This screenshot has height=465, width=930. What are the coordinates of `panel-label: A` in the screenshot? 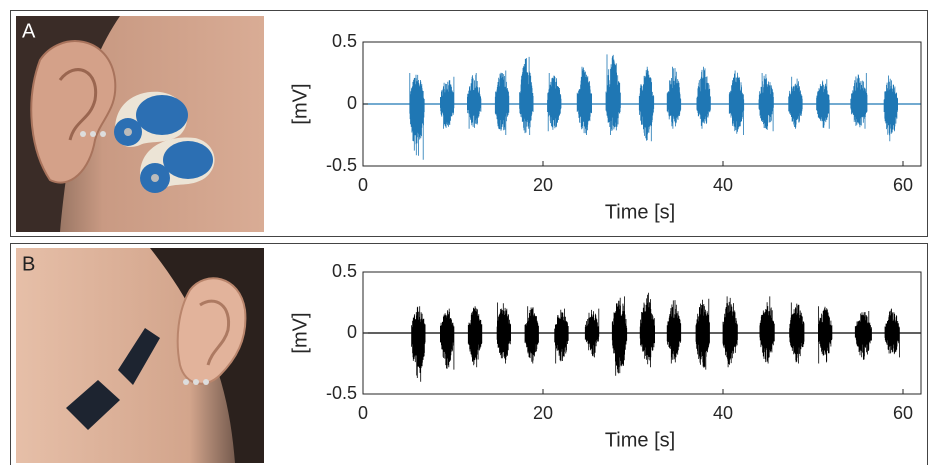 It's located at (29, 31).